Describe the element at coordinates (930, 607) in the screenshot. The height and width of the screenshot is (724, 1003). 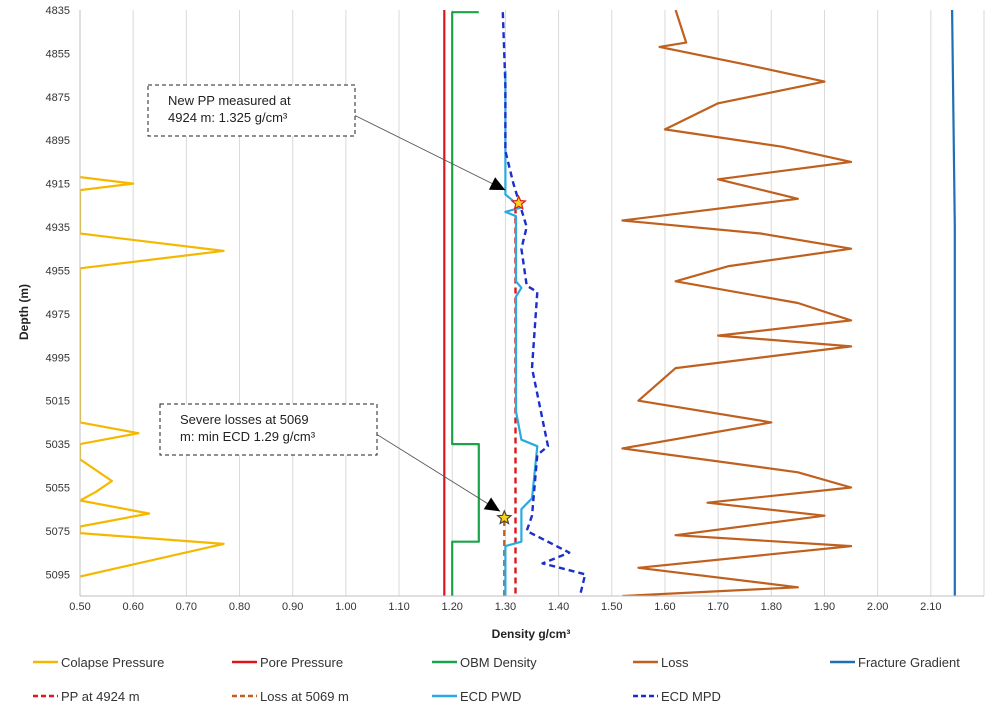
I see `x-tick-label: 2.10` at that location.